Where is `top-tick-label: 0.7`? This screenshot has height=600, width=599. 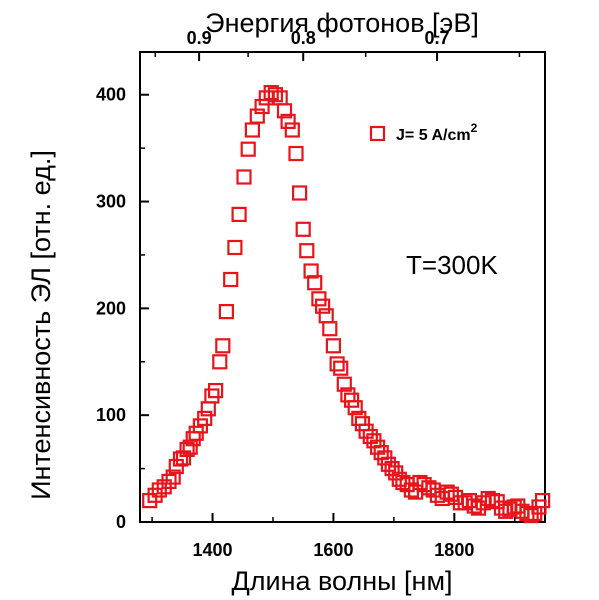 top-tick-label: 0.7 is located at coordinates (437, 38).